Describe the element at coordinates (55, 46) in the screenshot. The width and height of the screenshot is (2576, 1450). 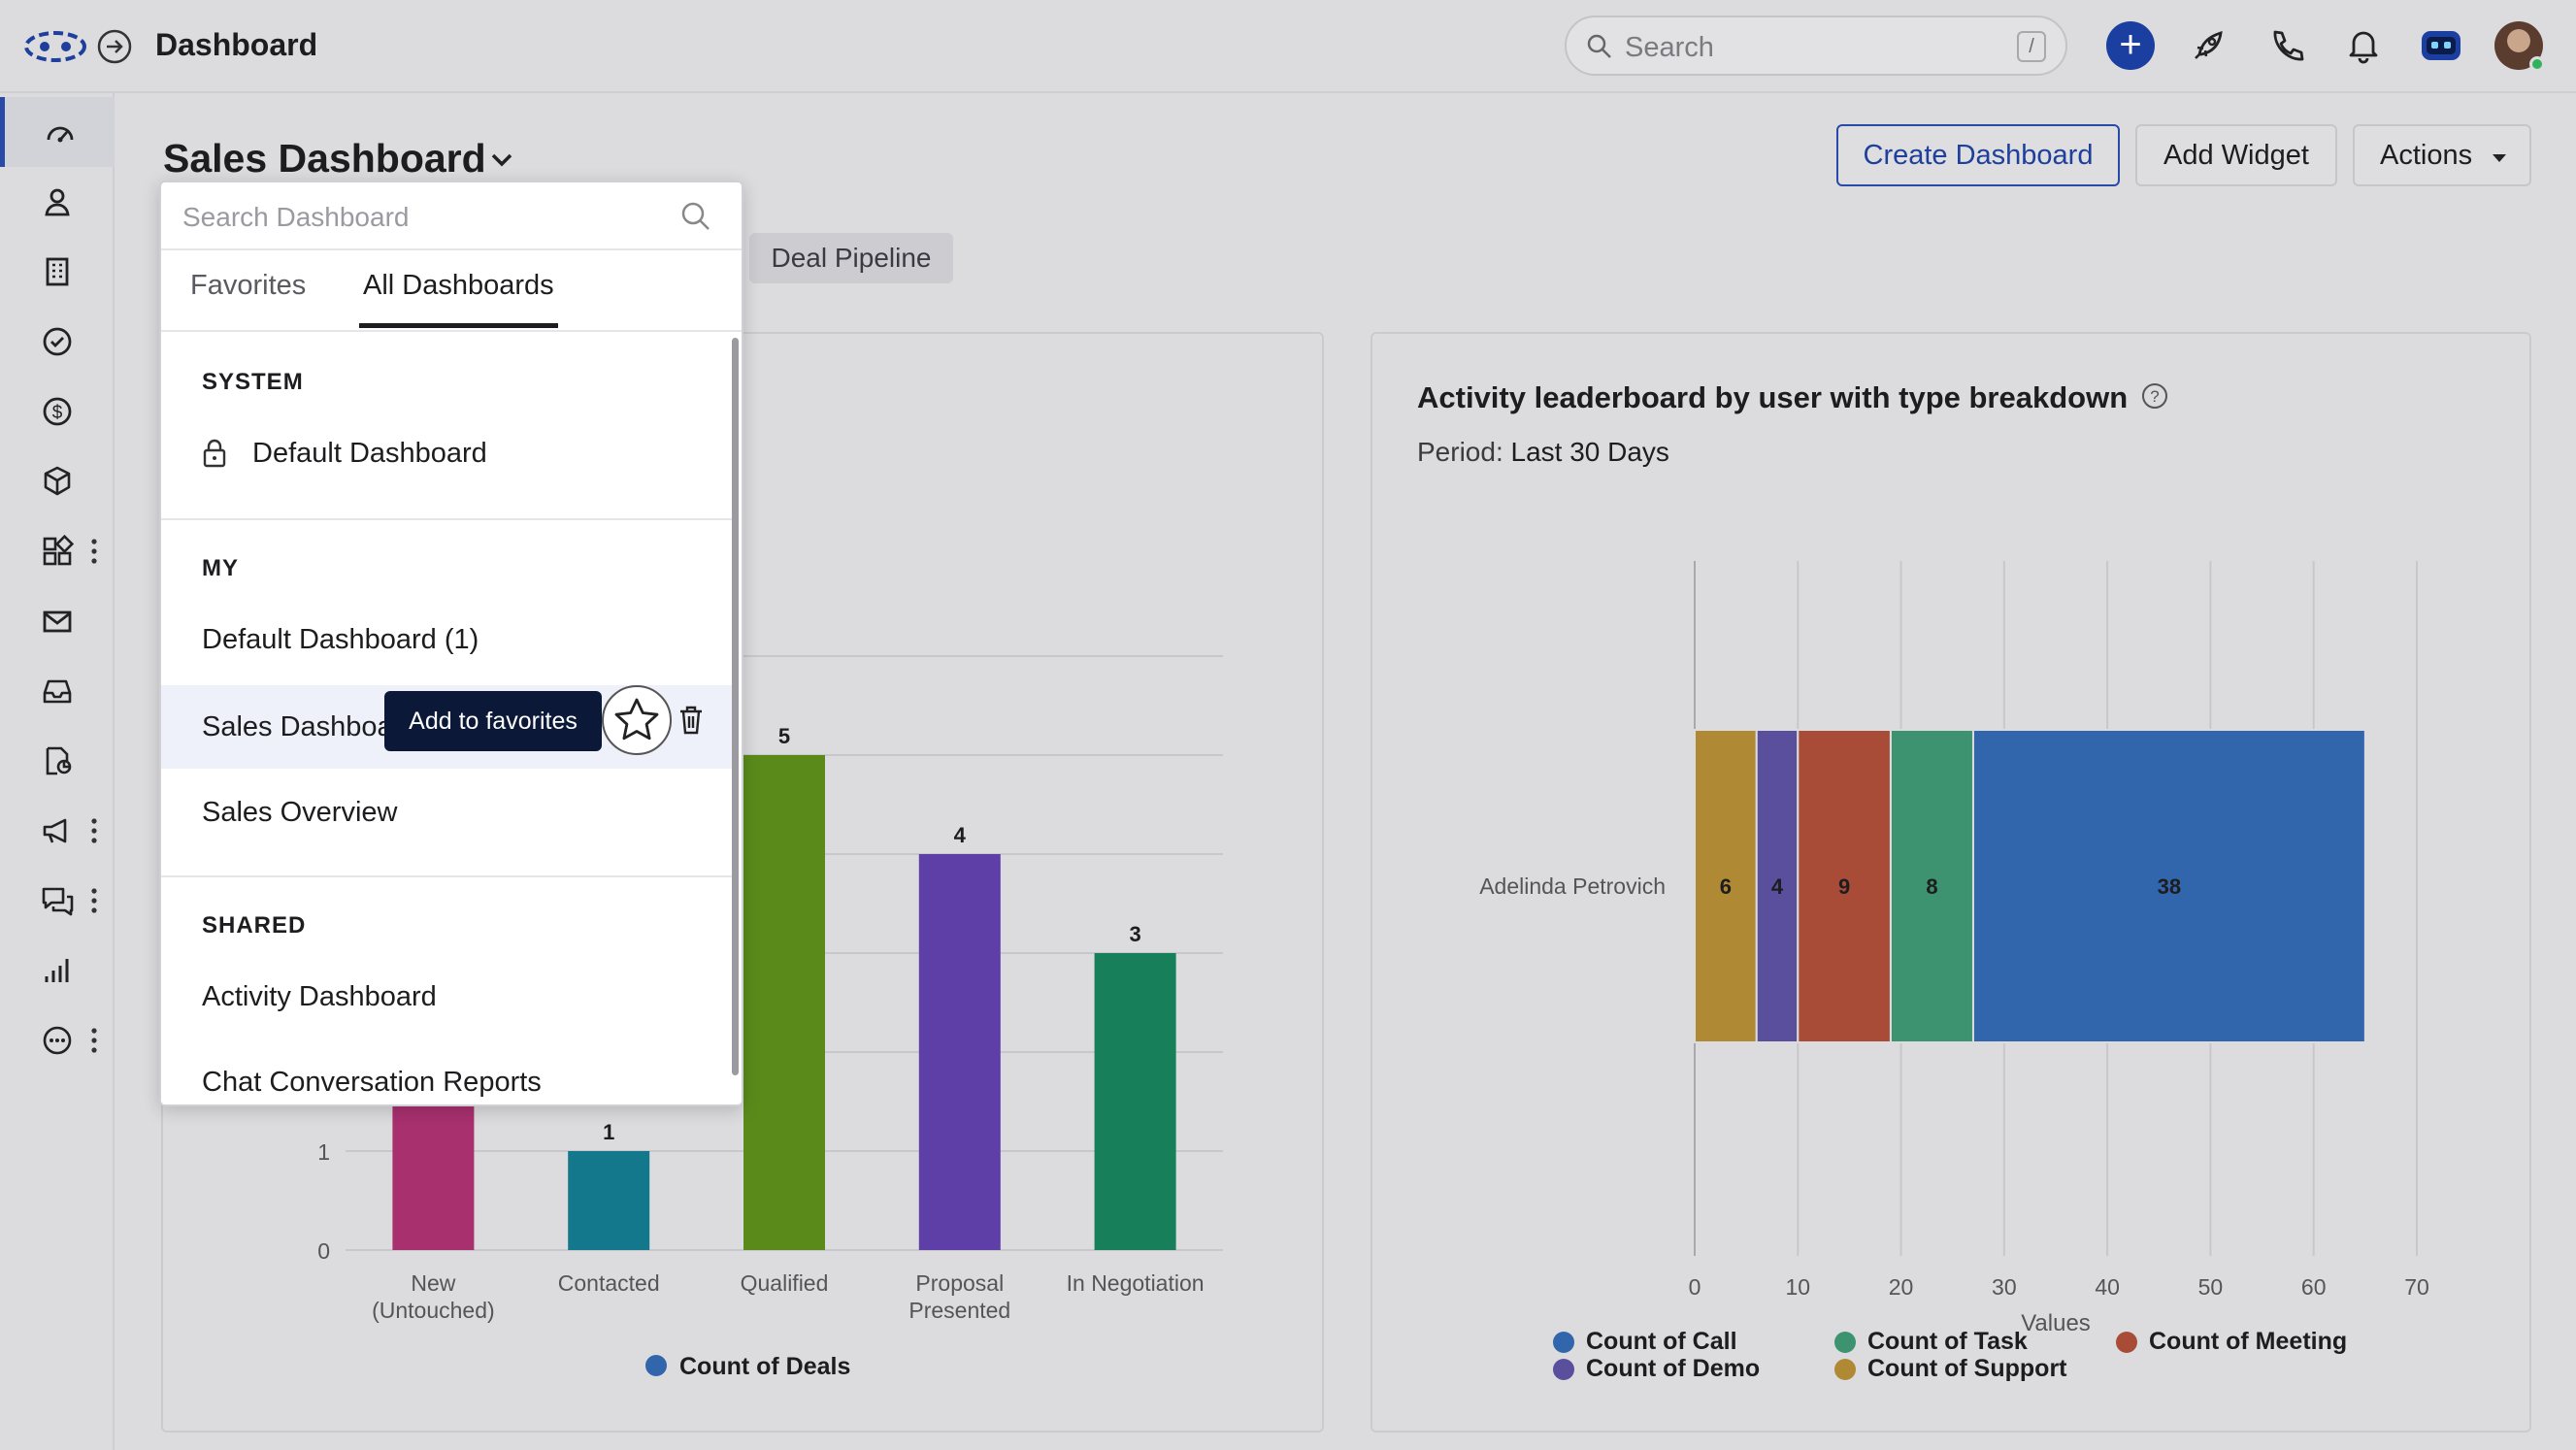
I see `logo-icon` at that location.